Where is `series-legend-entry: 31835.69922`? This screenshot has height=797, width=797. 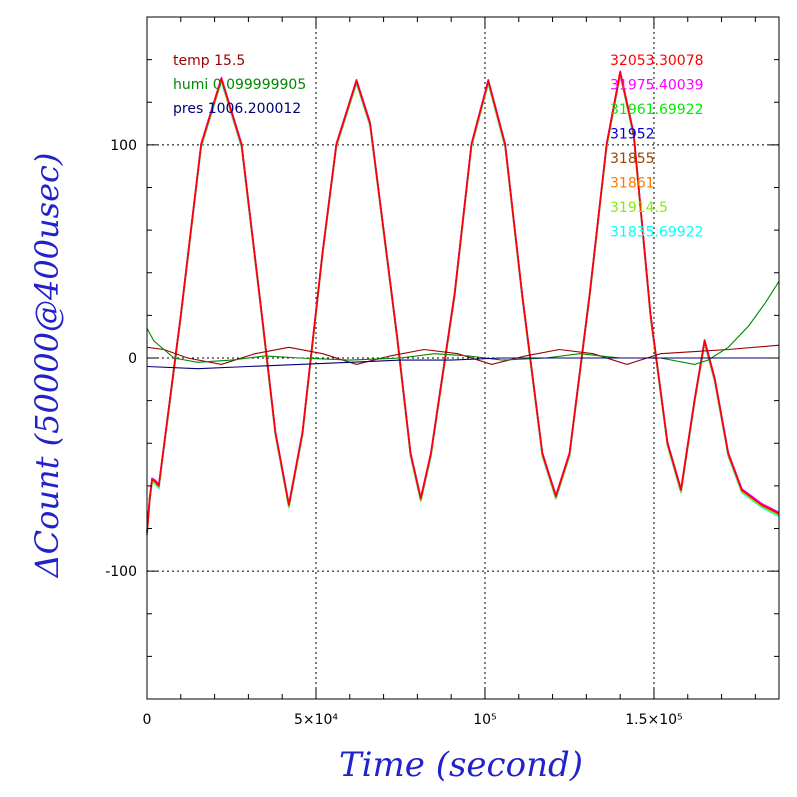
series-legend-entry: 31835.69922 is located at coordinates (657, 233).